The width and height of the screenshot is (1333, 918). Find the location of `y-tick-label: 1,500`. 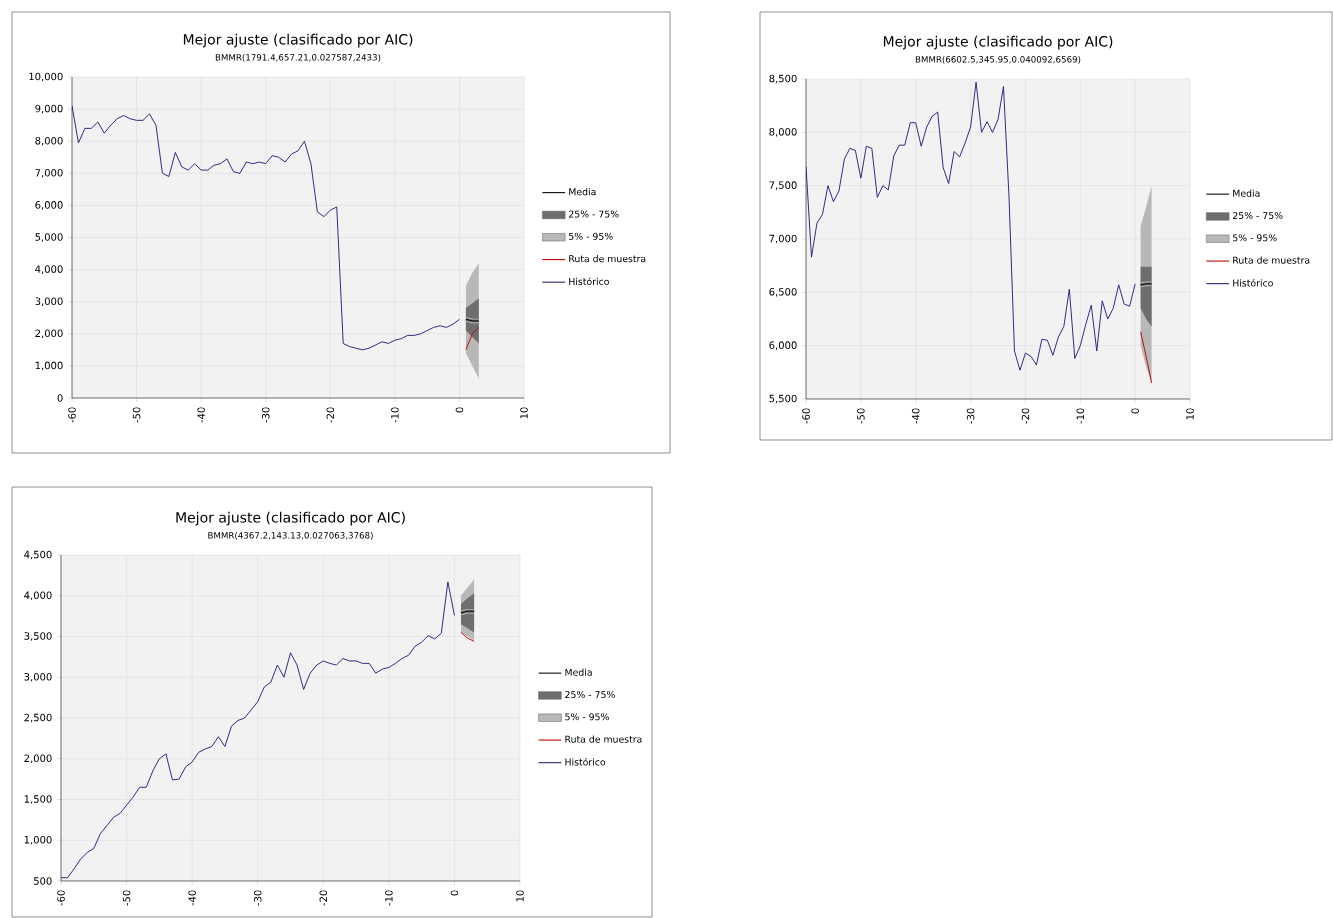

y-tick-label: 1,500 is located at coordinates (38, 799).